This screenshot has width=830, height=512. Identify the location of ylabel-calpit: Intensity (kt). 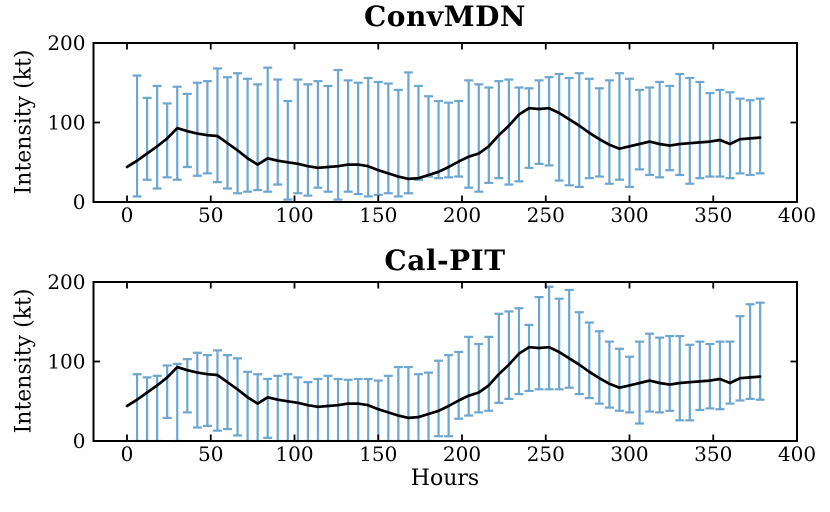
(24, 361).